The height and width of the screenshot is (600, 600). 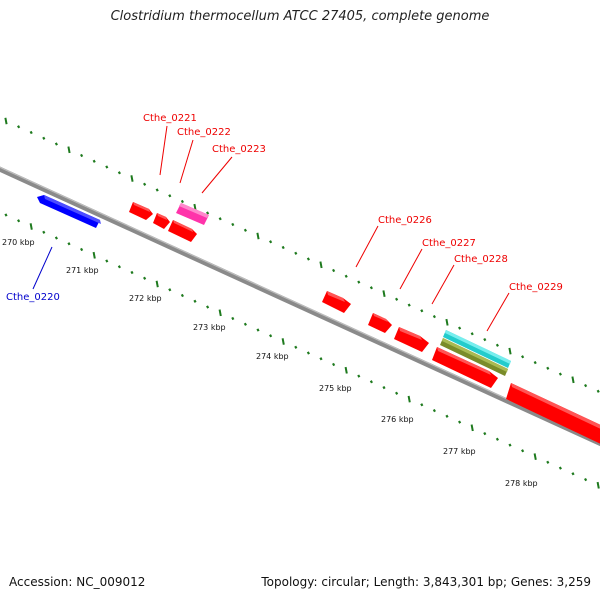 I want to click on gene-cthe-0223-arrow, so click(x=182, y=231).